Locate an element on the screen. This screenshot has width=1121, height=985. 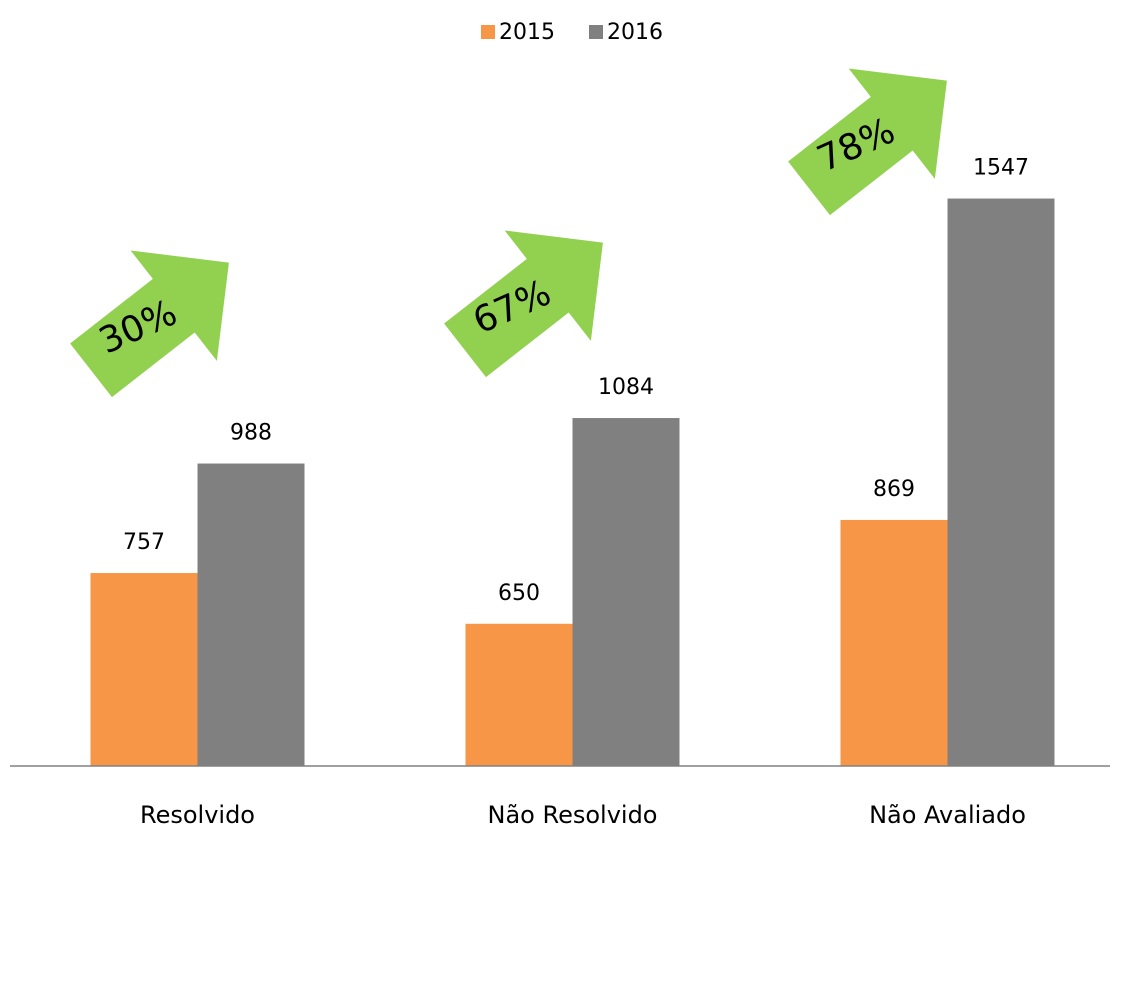
data-label: 650 is located at coordinates (519, 593).